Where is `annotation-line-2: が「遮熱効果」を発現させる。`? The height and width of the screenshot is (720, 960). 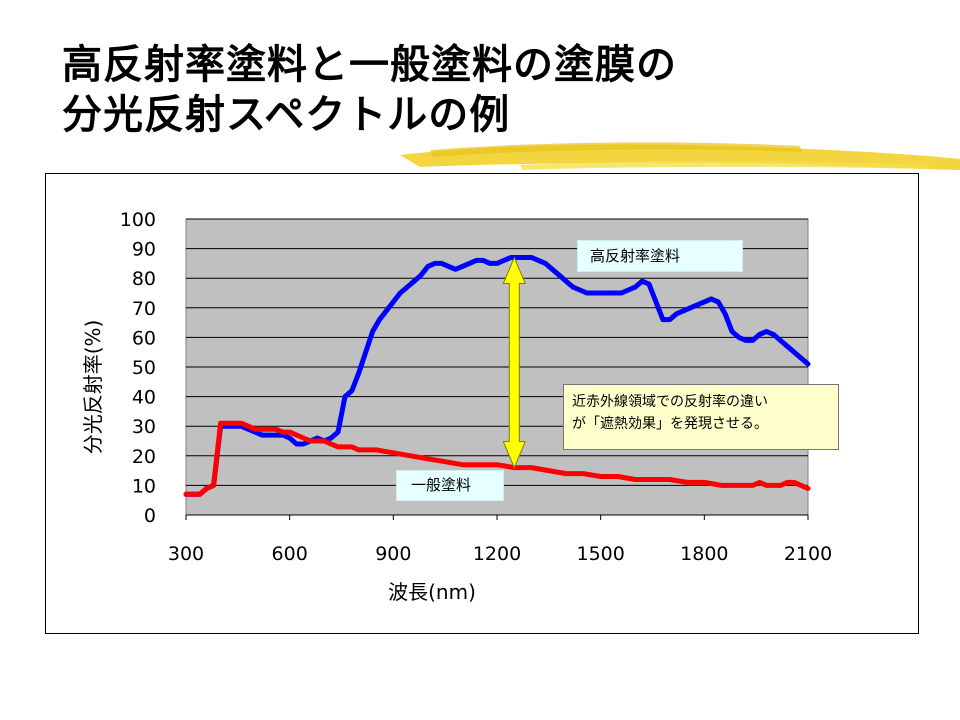 annotation-line-2: が「遮熱効果」を発現させる。 is located at coordinates (670, 424).